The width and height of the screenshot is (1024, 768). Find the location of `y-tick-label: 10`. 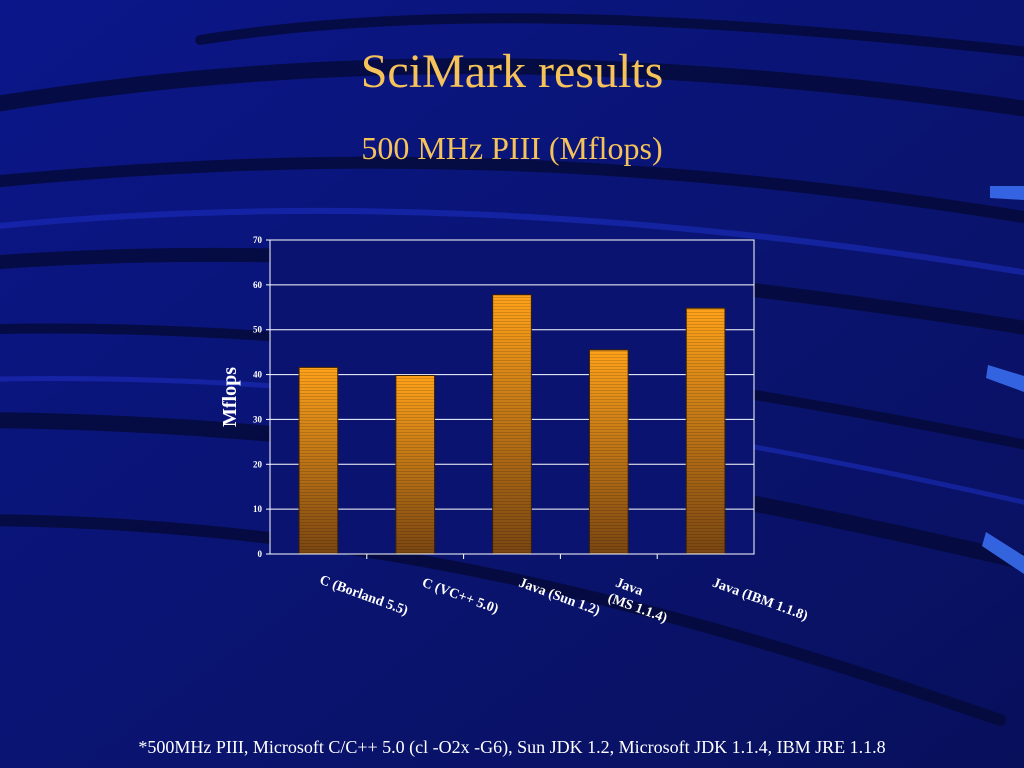

y-tick-label: 10 is located at coordinates (258, 509).